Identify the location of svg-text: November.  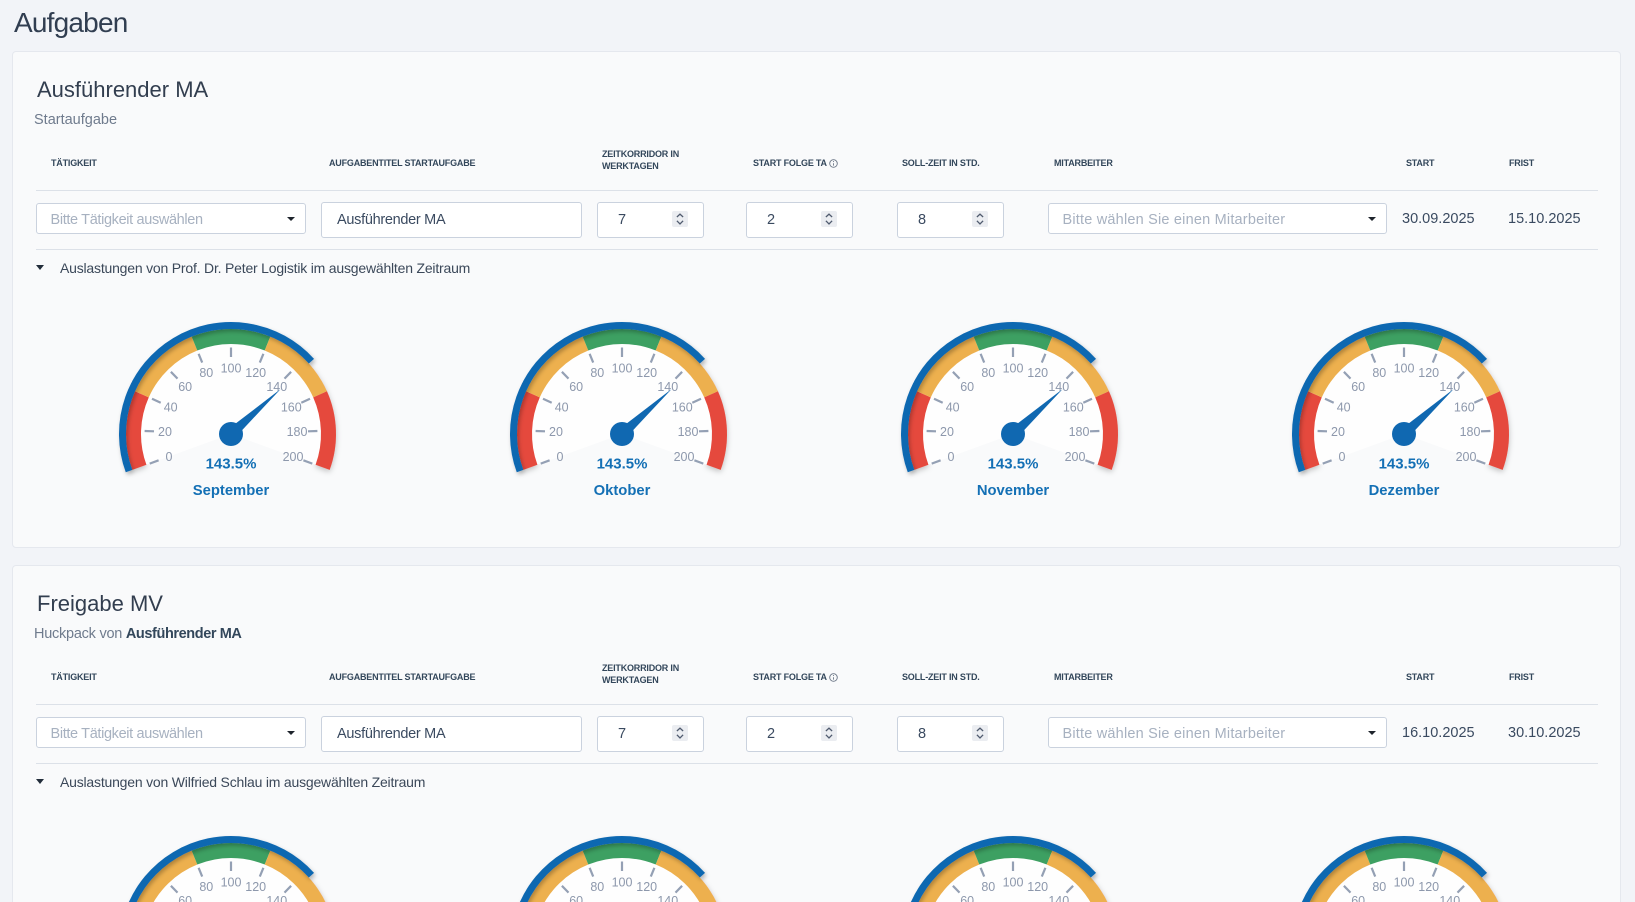
(1013, 491).